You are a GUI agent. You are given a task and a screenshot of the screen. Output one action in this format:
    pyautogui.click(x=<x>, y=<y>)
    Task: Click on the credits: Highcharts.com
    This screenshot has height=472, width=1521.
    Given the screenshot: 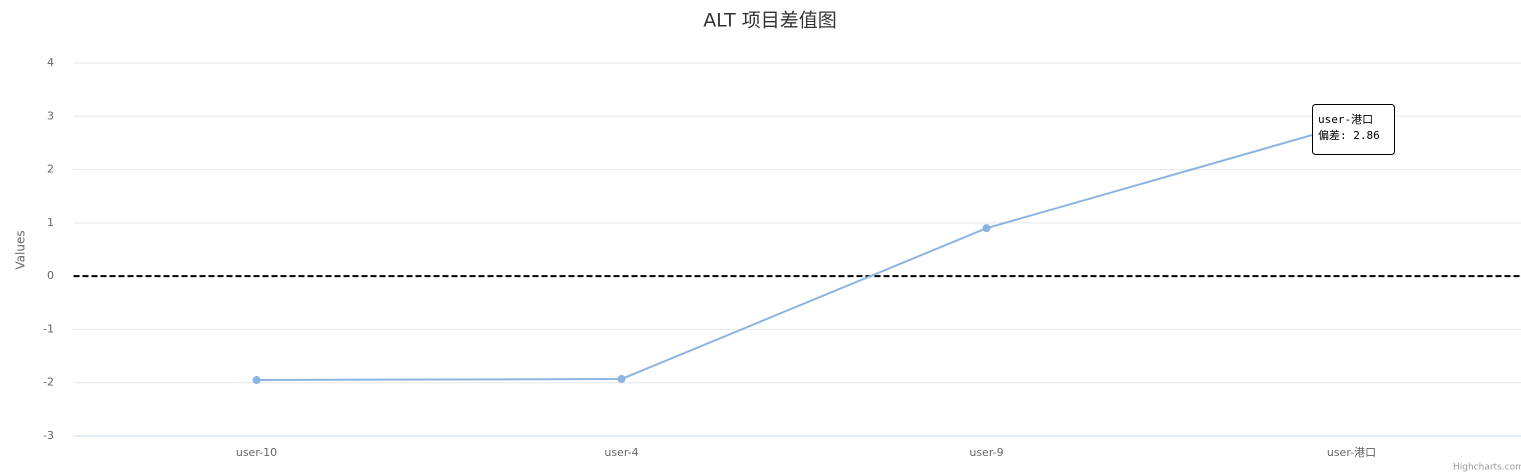 What is the action you would take?
    pyautogui.click(x=1487, y=467)
    